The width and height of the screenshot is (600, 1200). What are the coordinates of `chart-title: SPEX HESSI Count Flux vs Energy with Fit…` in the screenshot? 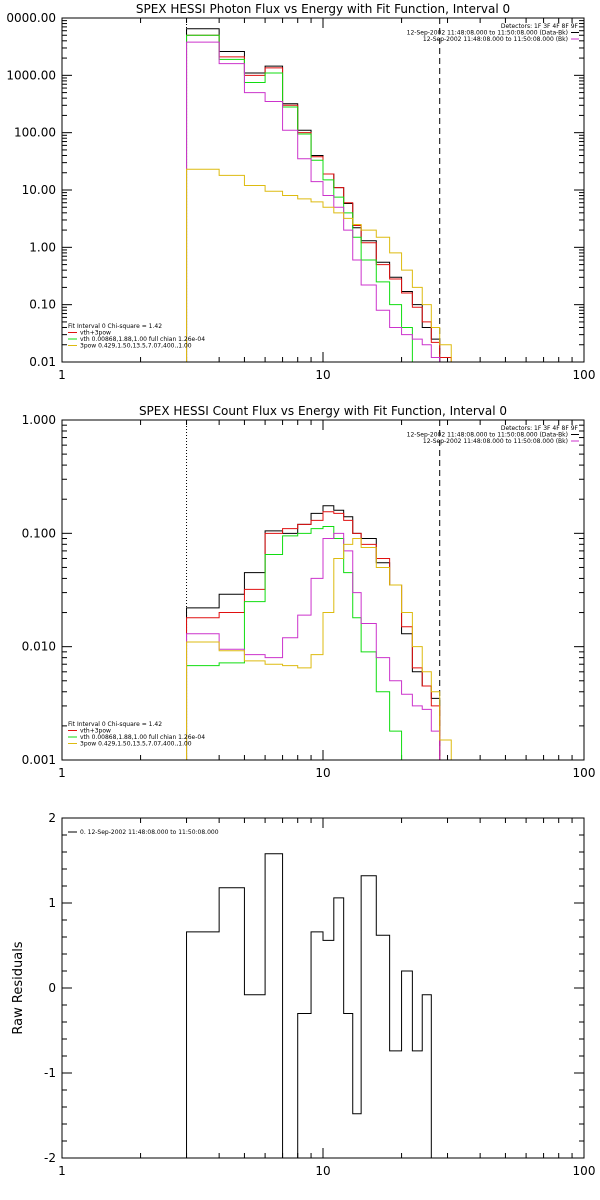 It's located at (323, 411).